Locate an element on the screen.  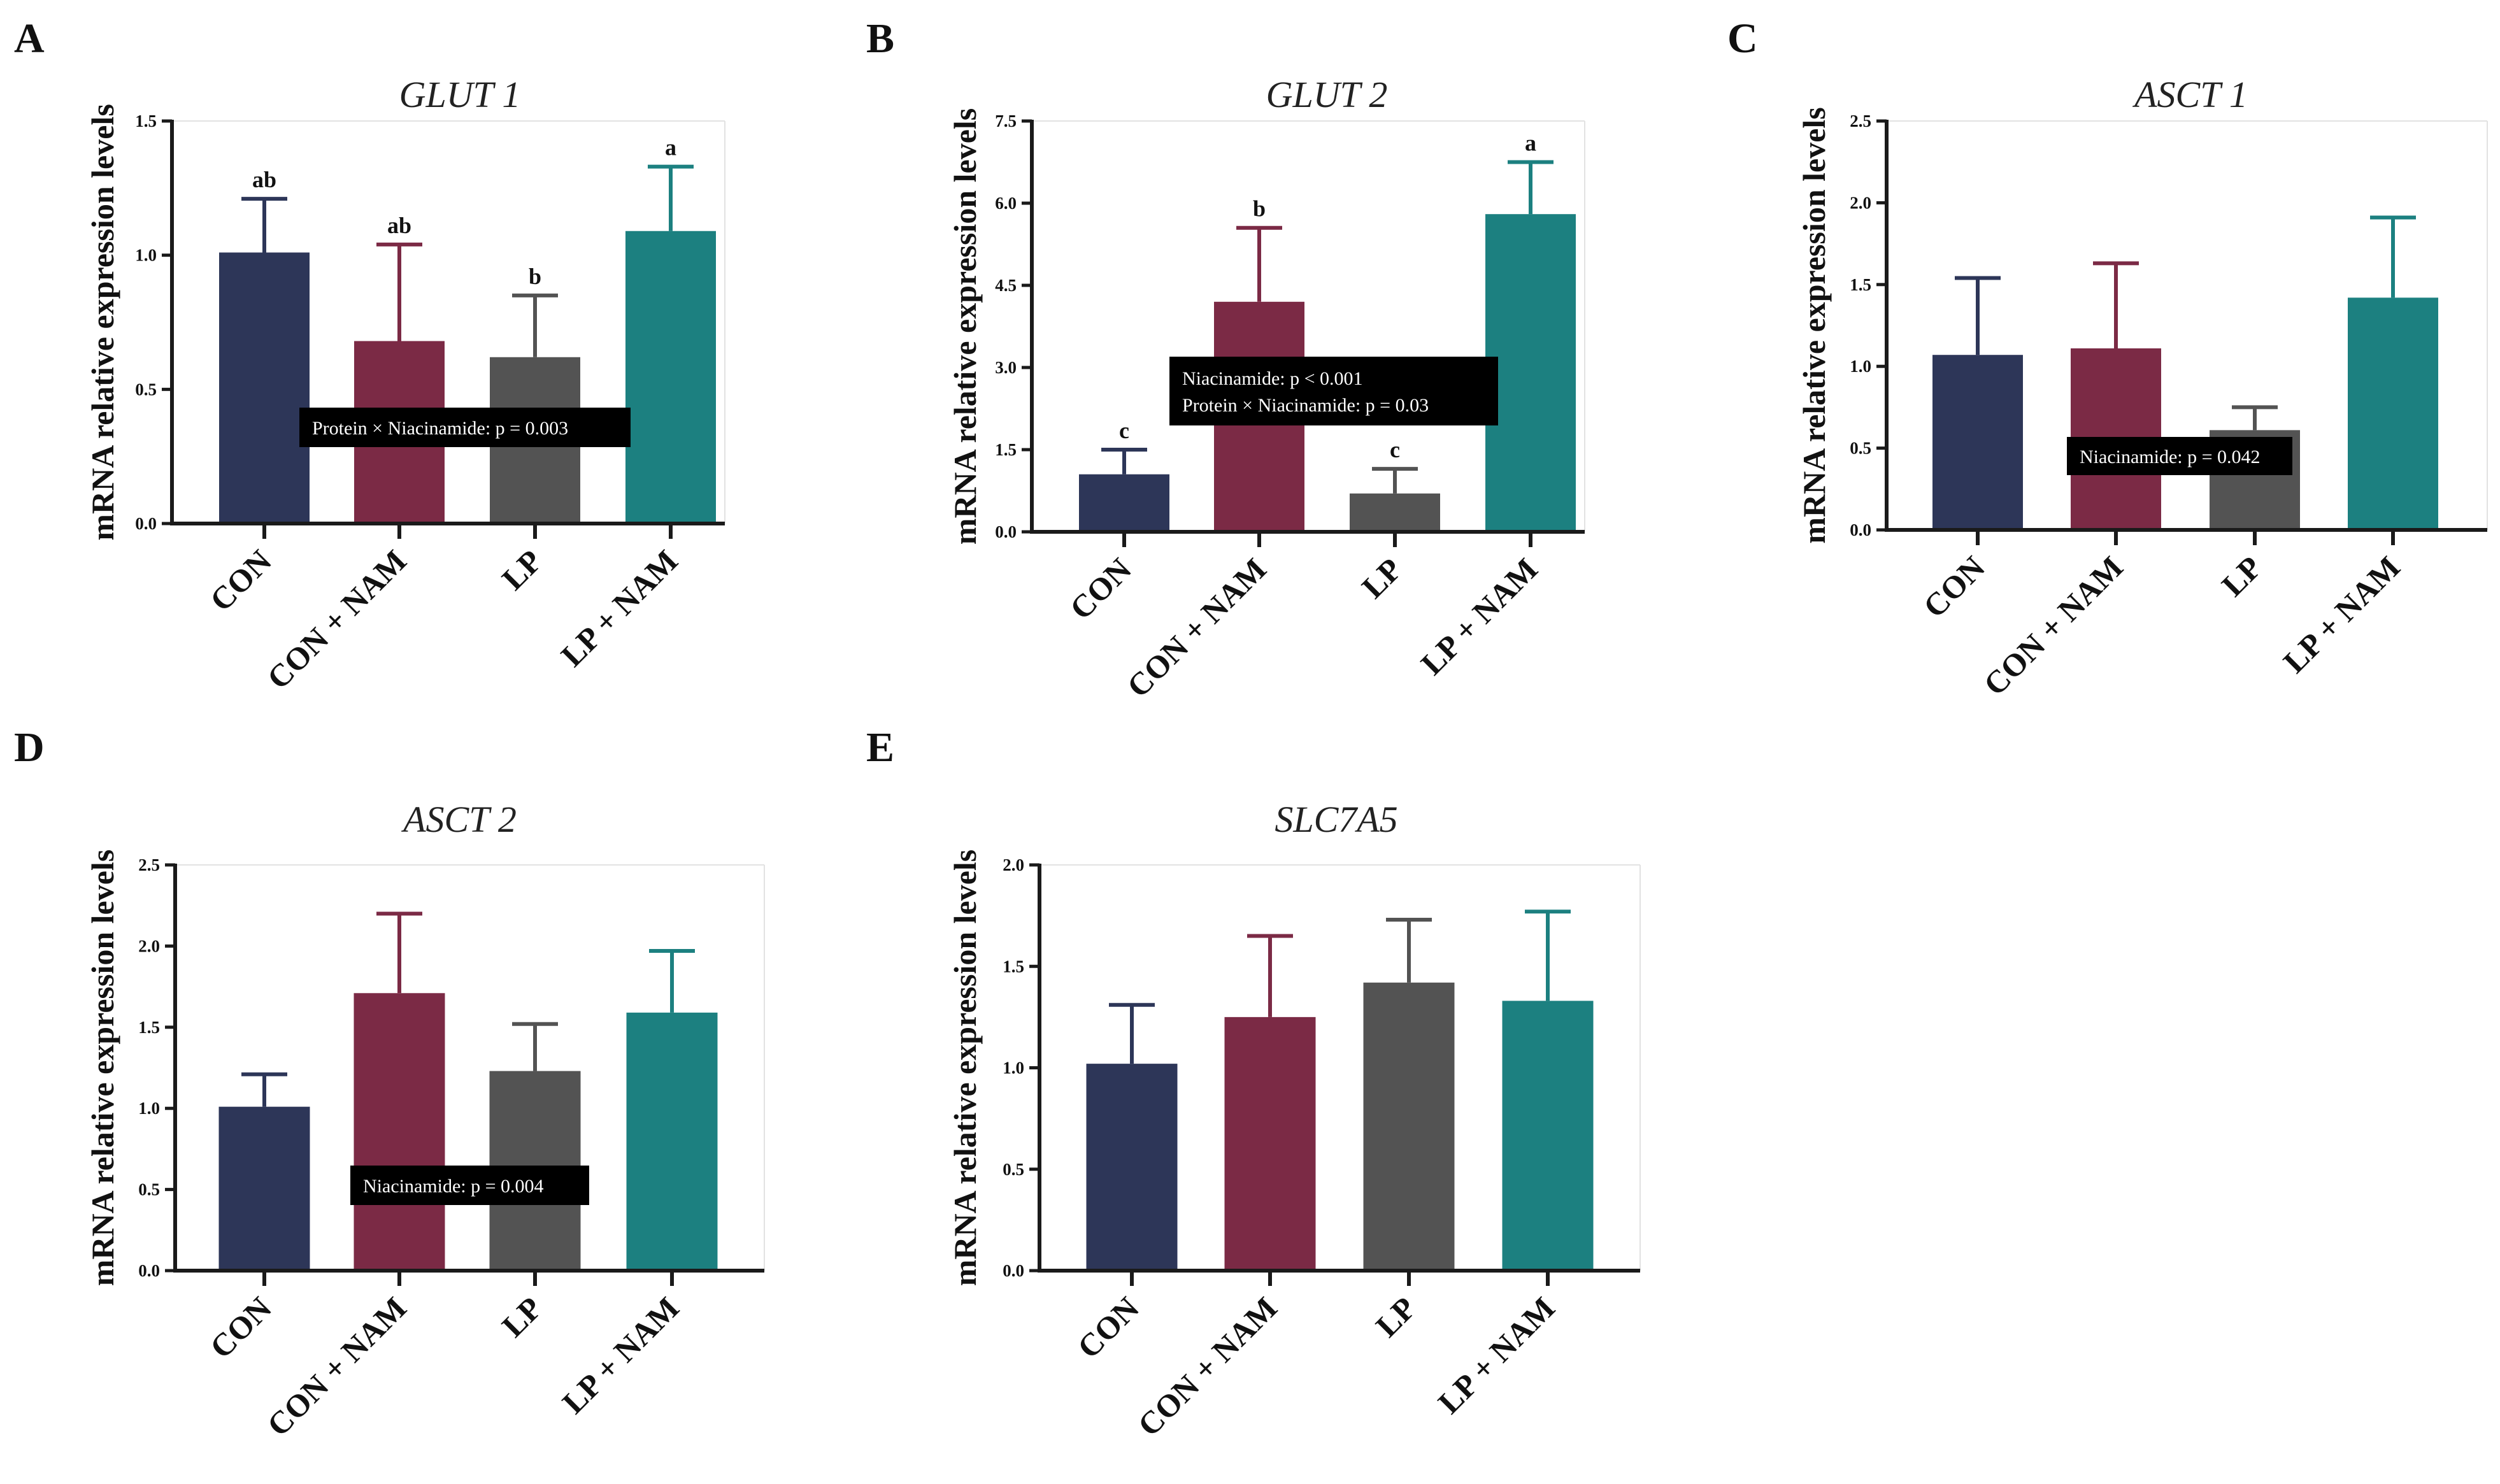
stat-annotation: Niacinamide: p = 0.042 is located at coordinates (2179, 456).